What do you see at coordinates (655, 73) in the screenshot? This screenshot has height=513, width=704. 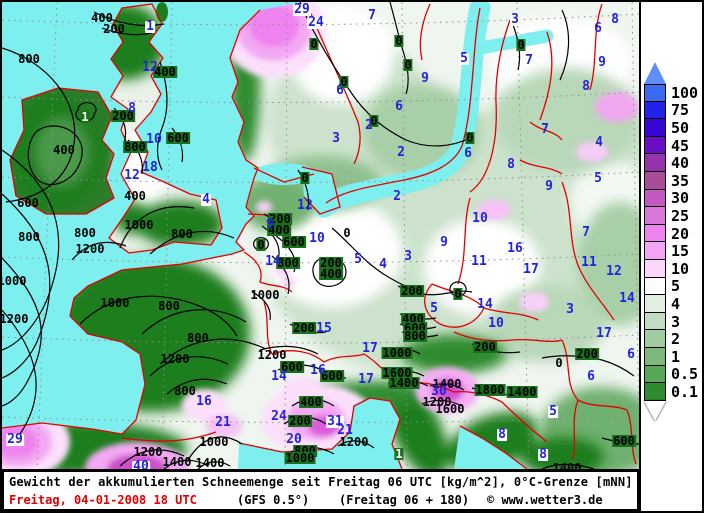 I see `legend-arrow-up-icon` at bounding box center [655, 73].